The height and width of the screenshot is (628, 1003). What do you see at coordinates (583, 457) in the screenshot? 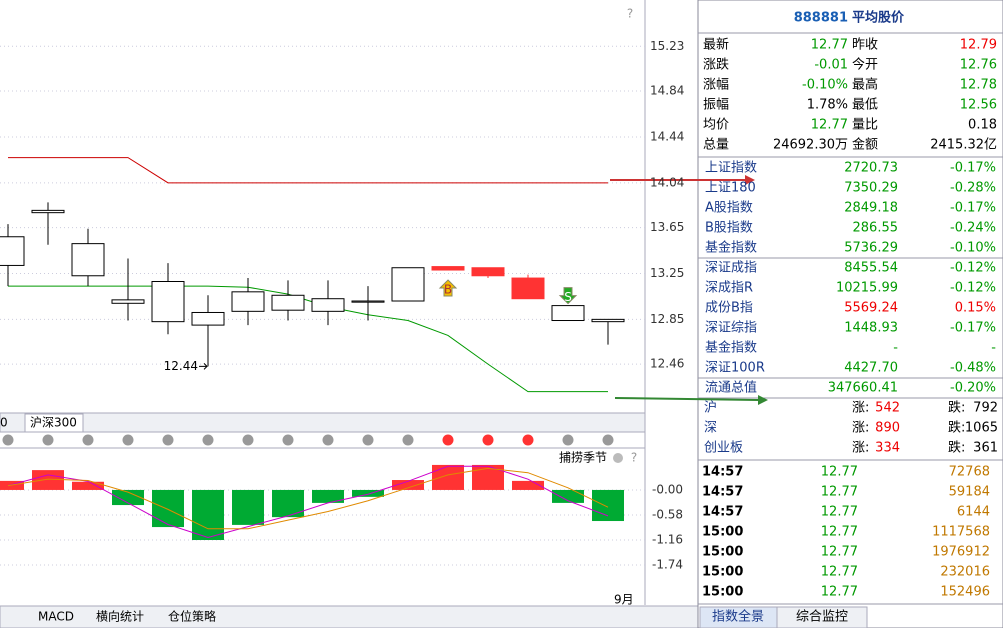
I see `indicator-name: 捕捞季节` at bounding box center [583, 457].